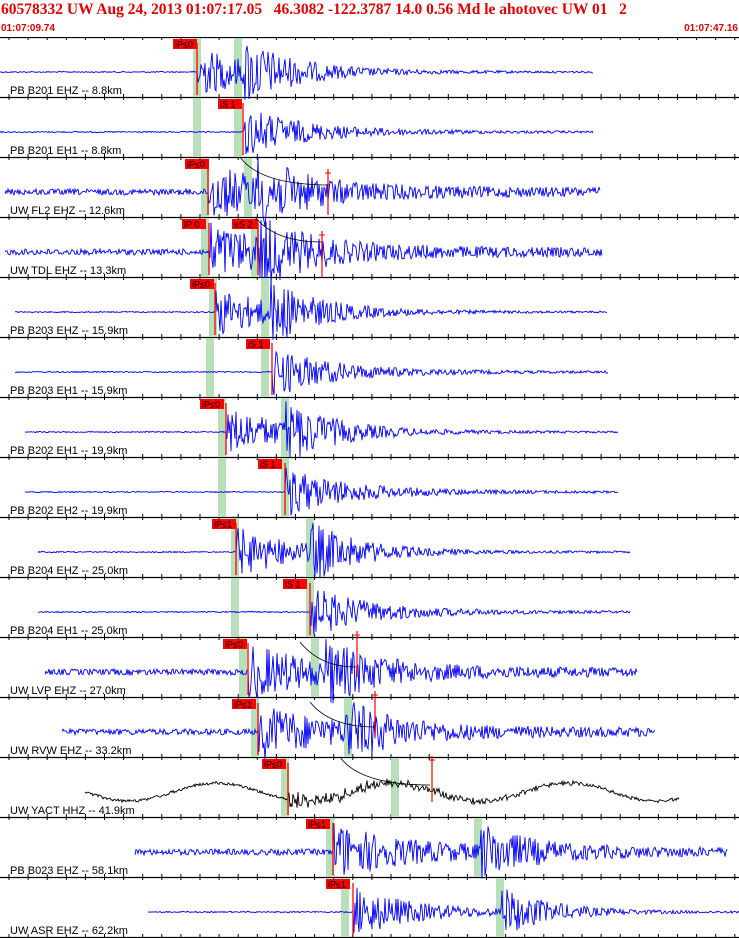 Image resolution: width=739 pixels, height=938 pixels. I want to click on pick-label: iP 0, so click(191, 225).